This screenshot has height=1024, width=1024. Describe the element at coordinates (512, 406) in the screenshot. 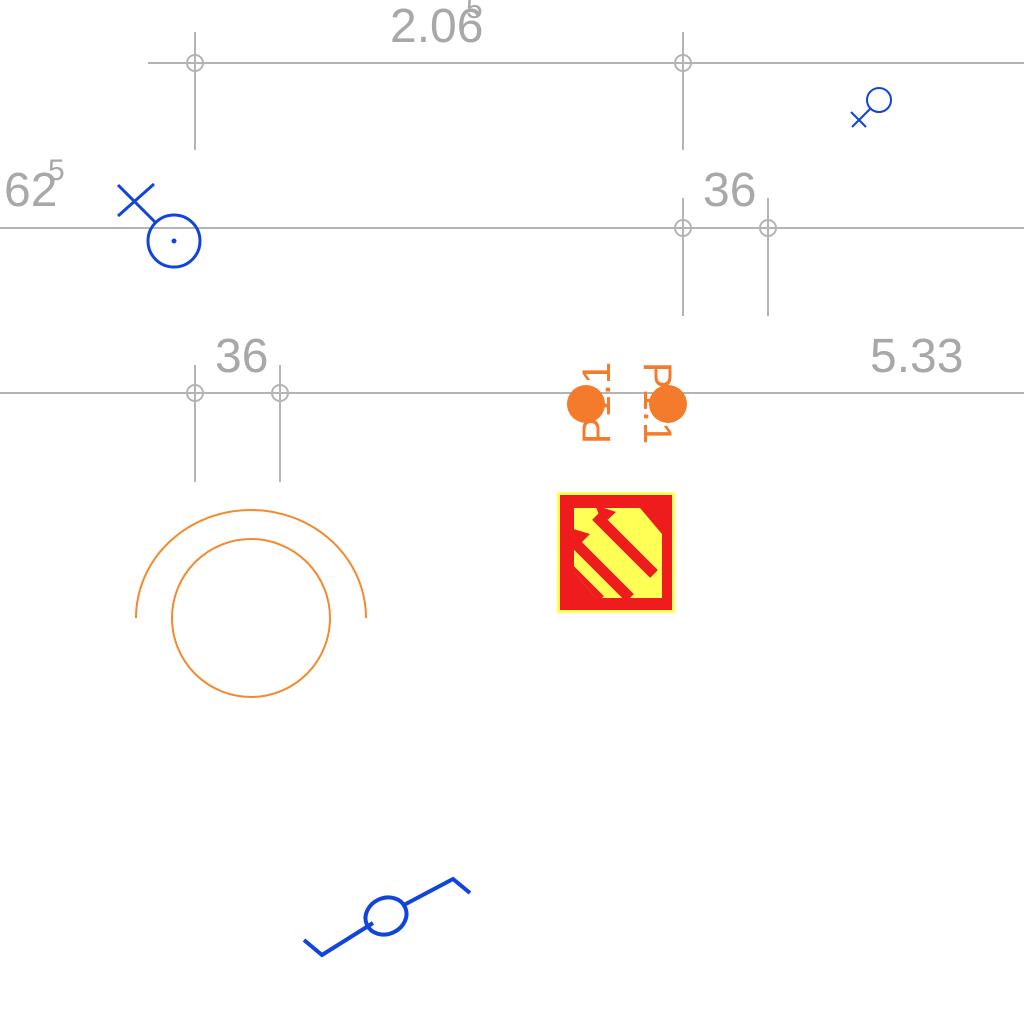

I see `dimension-lower: 36 5.33` at that location.